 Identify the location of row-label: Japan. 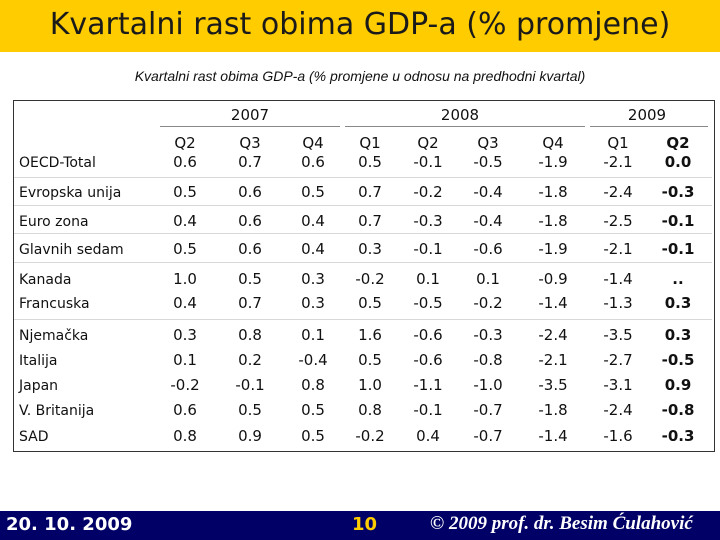
(39, 386).